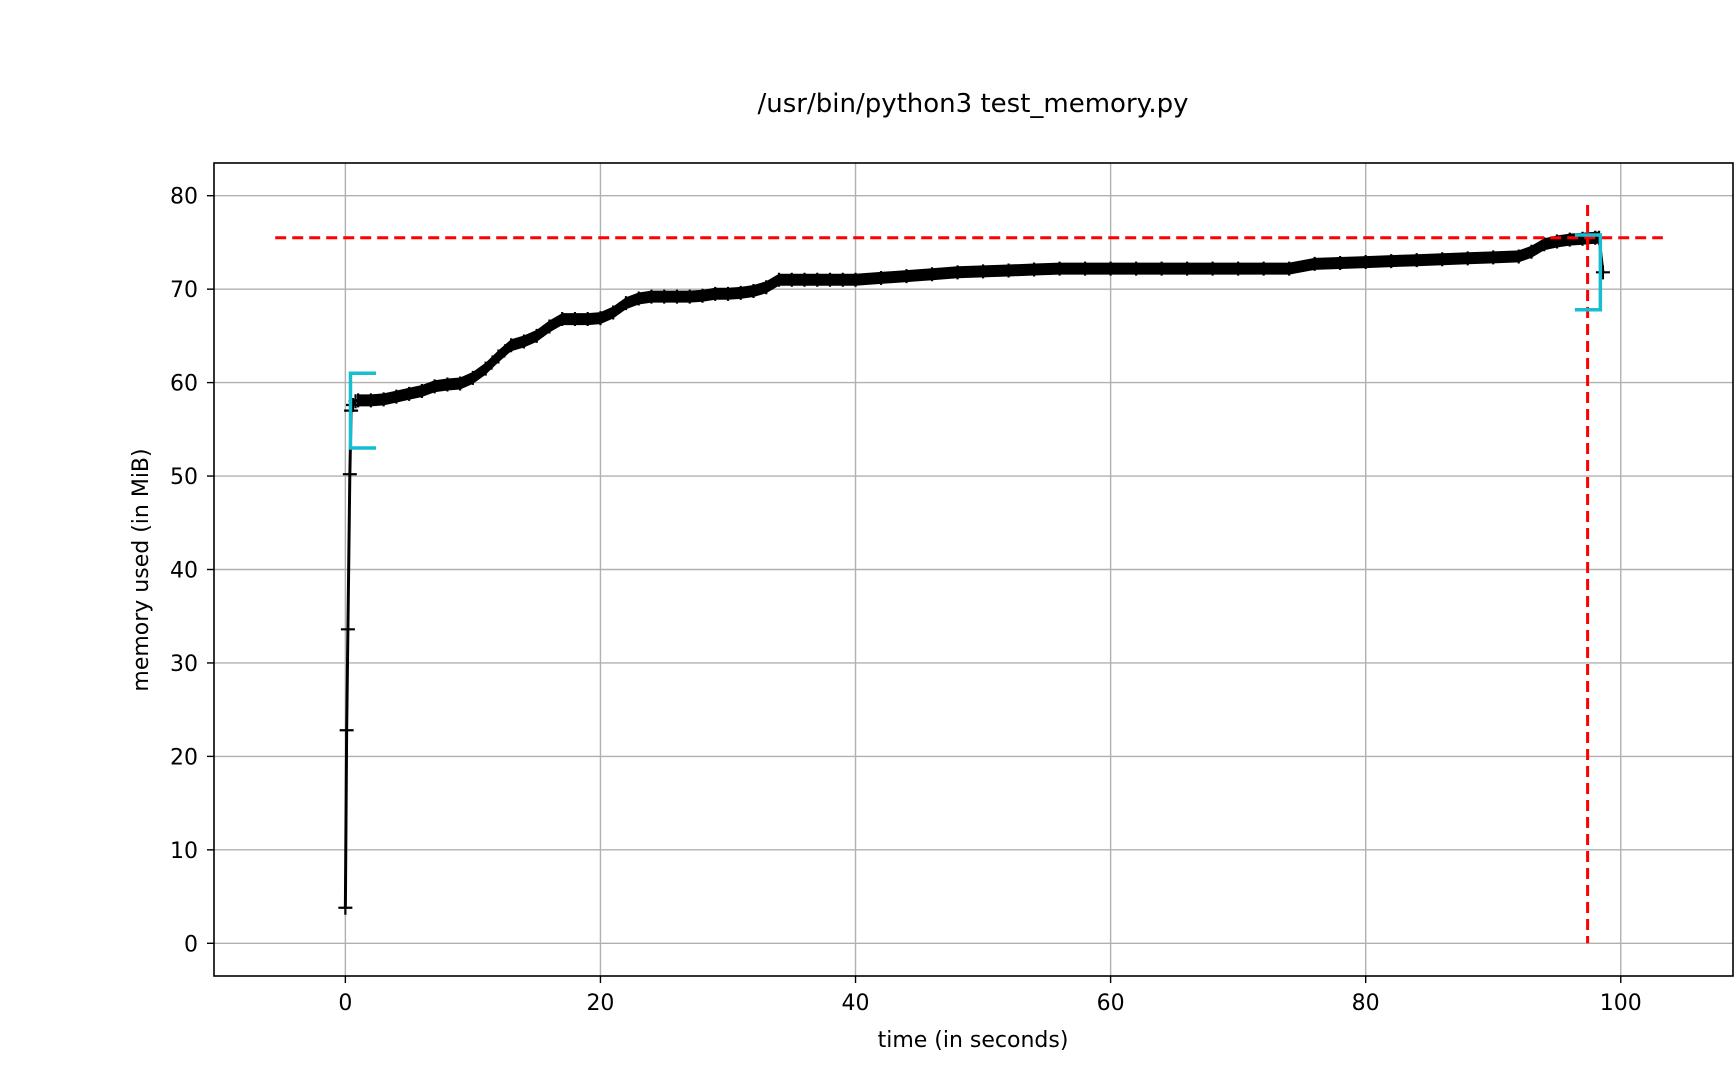 Image resolution: width=1735 pixels, height=1080 pixels. What do you see at coordinates (141, 569) in the screenshot?
I see `y-axis-label: memory used (in MiB)` at bounding box center [141, 569].